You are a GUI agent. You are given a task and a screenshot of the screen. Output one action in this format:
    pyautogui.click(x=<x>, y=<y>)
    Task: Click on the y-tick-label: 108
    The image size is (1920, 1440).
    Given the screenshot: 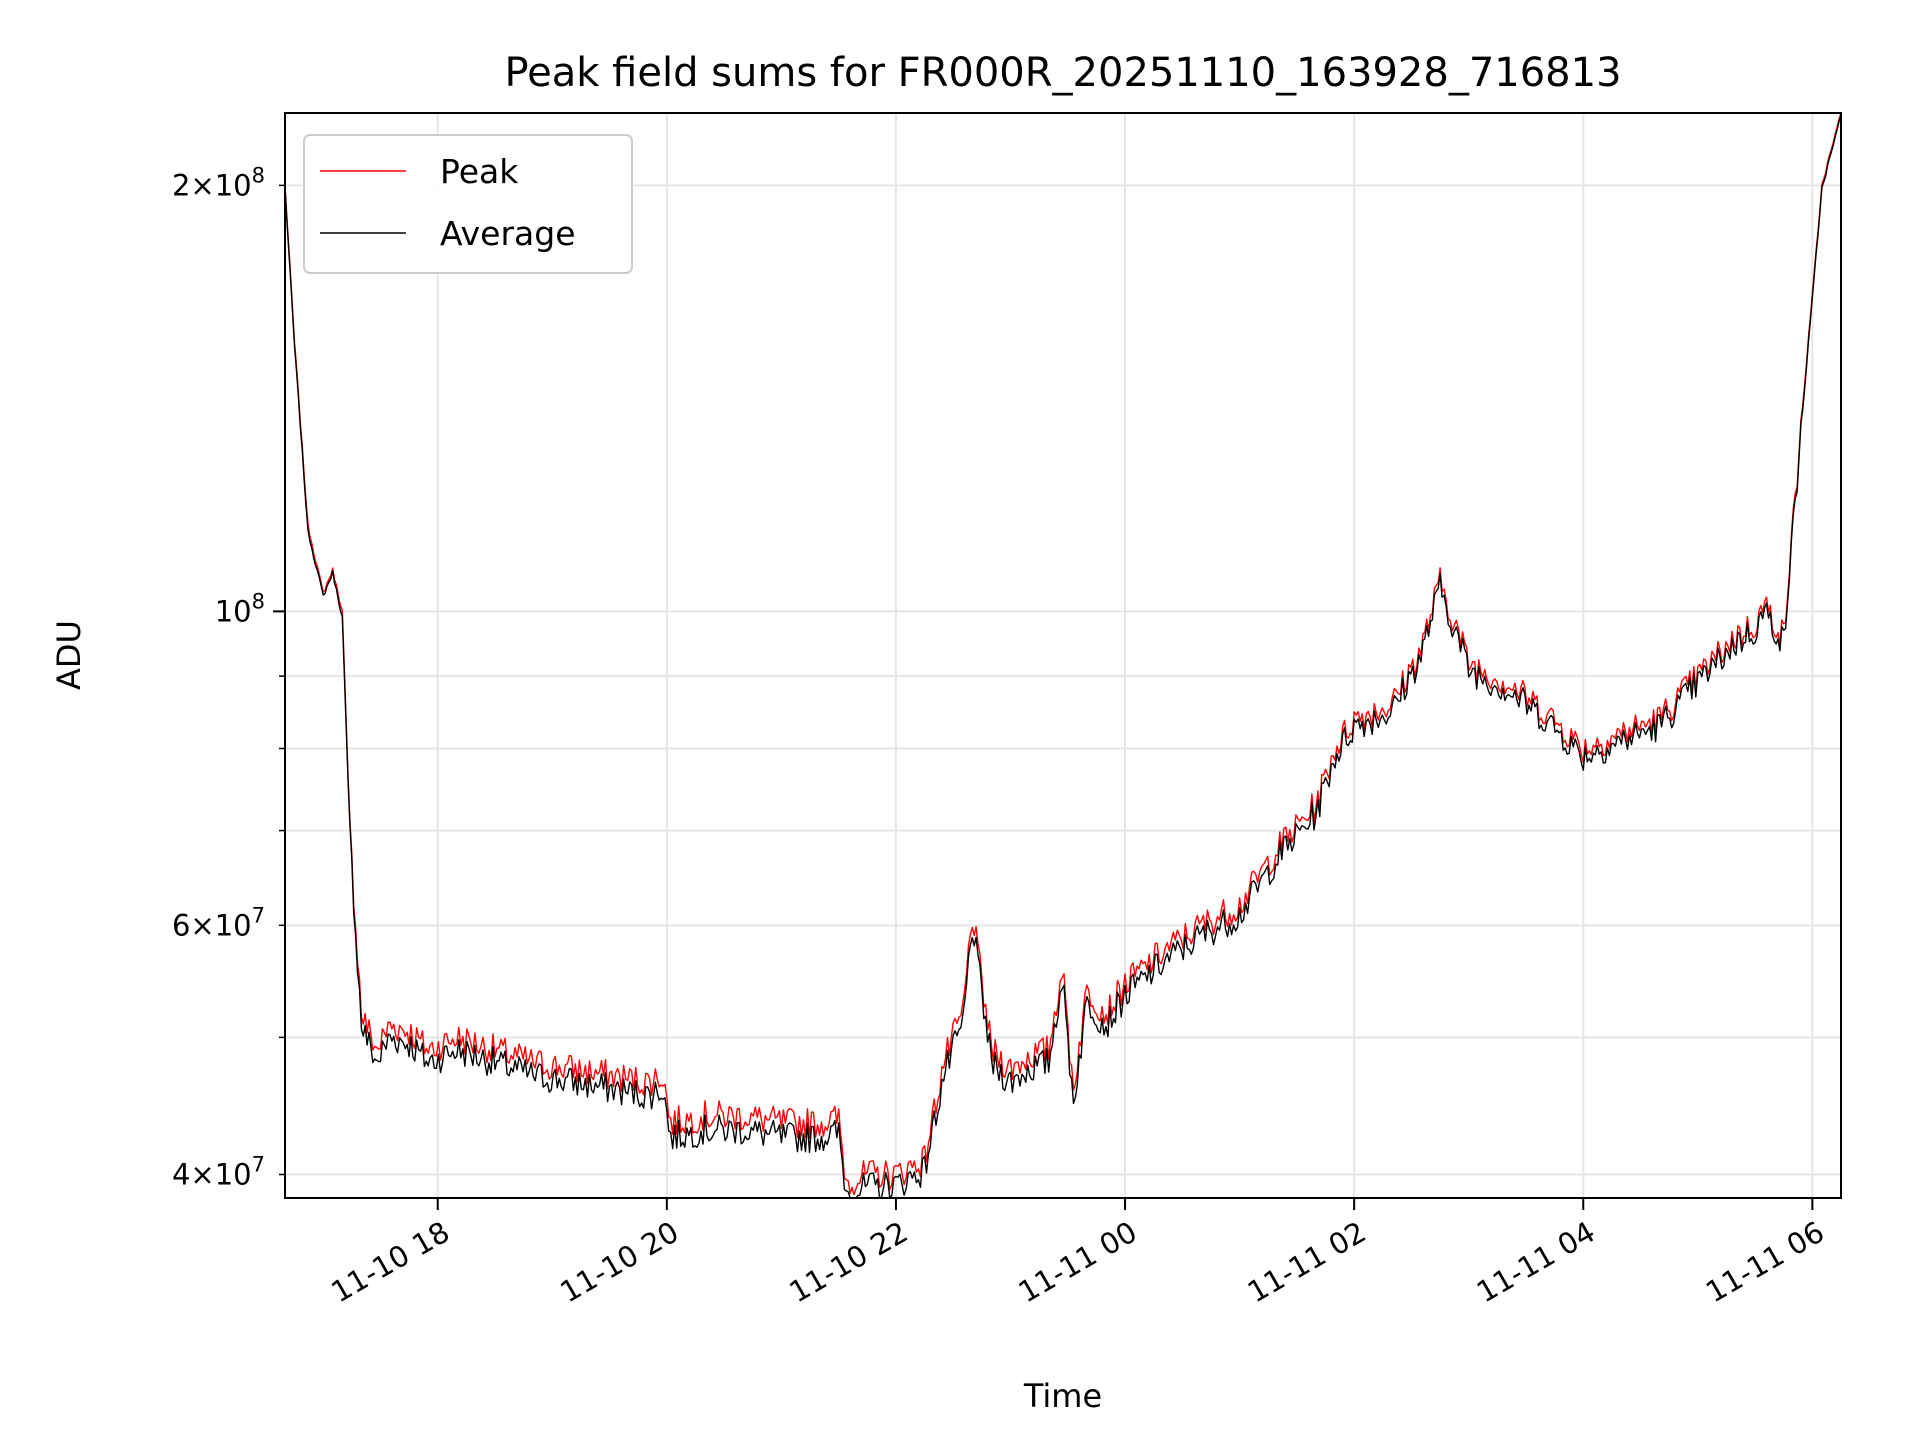 What is the action you would take?
    pyautogui.click(x=240, y=608)
    